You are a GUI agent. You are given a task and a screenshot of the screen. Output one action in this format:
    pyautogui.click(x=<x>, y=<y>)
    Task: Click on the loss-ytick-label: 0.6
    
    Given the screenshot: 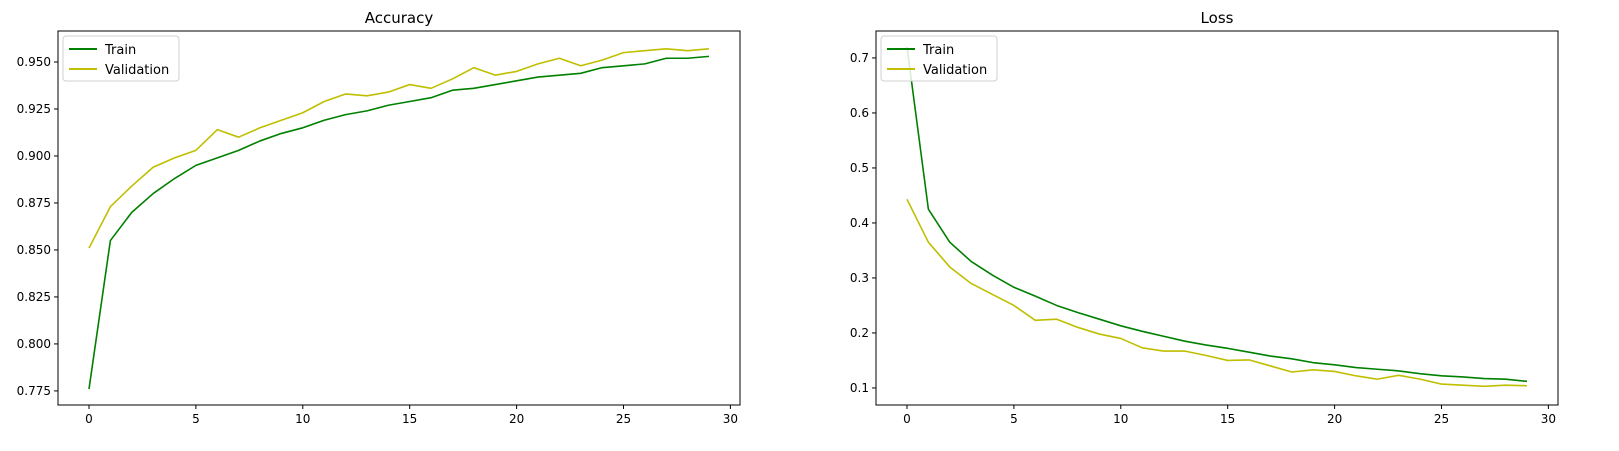 What is the action you would take?
    pyautogui.click(x=859, y=113)
    